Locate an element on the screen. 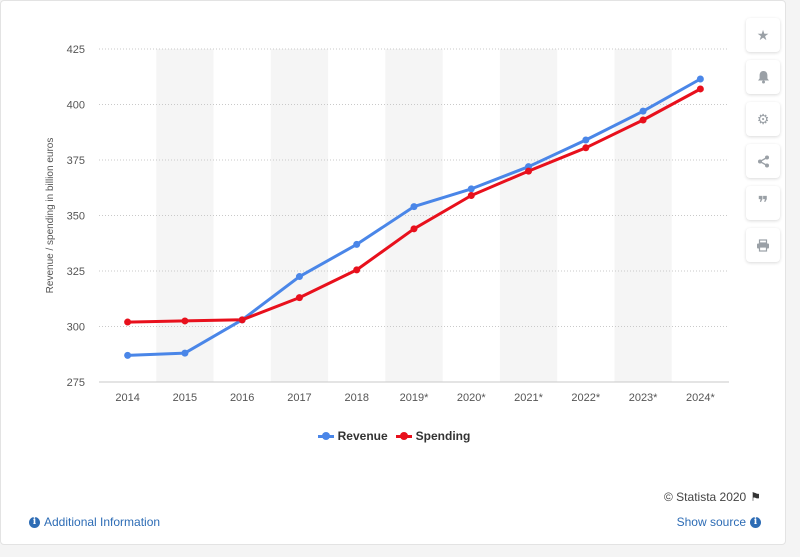 The height and width of the screenshot is (557, 800). y-tick-label: 300 is located at coordinates (76, 328).